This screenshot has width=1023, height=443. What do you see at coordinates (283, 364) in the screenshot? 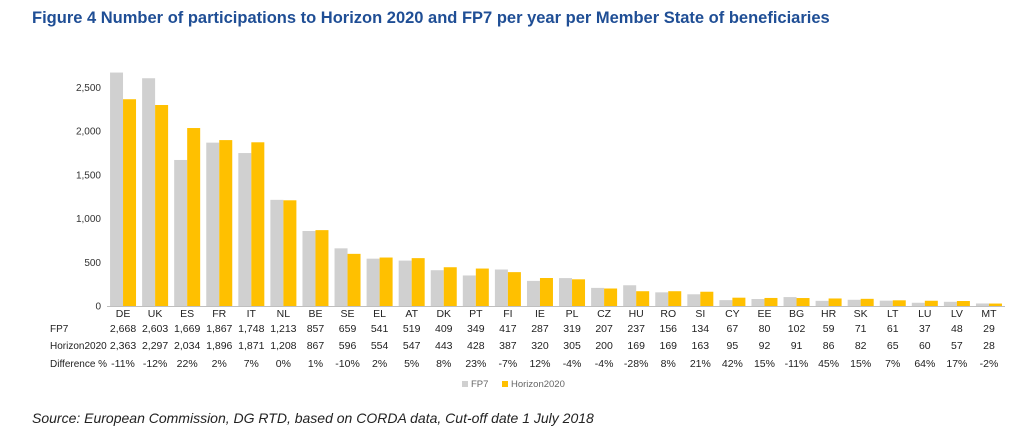
I see `difference-value-label: 0%` at bounding box center [283, 364].